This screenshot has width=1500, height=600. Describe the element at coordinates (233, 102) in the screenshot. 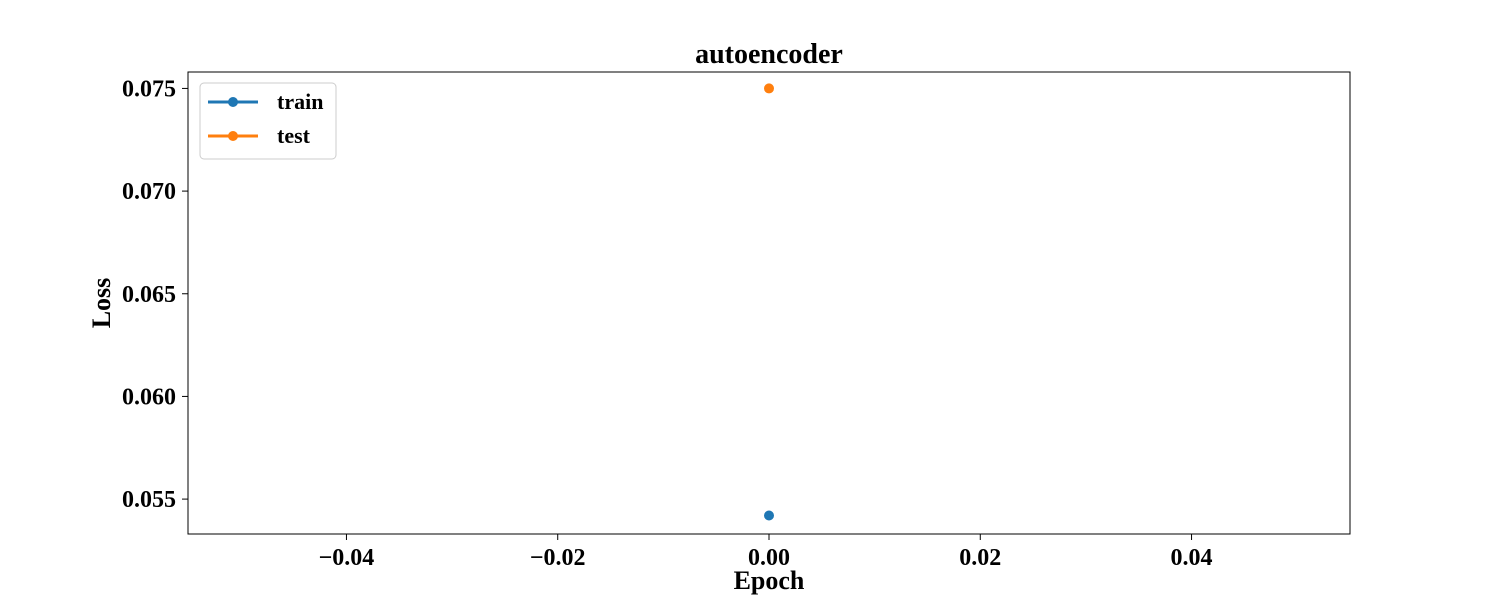

I see `legend-marker-train` at that location.